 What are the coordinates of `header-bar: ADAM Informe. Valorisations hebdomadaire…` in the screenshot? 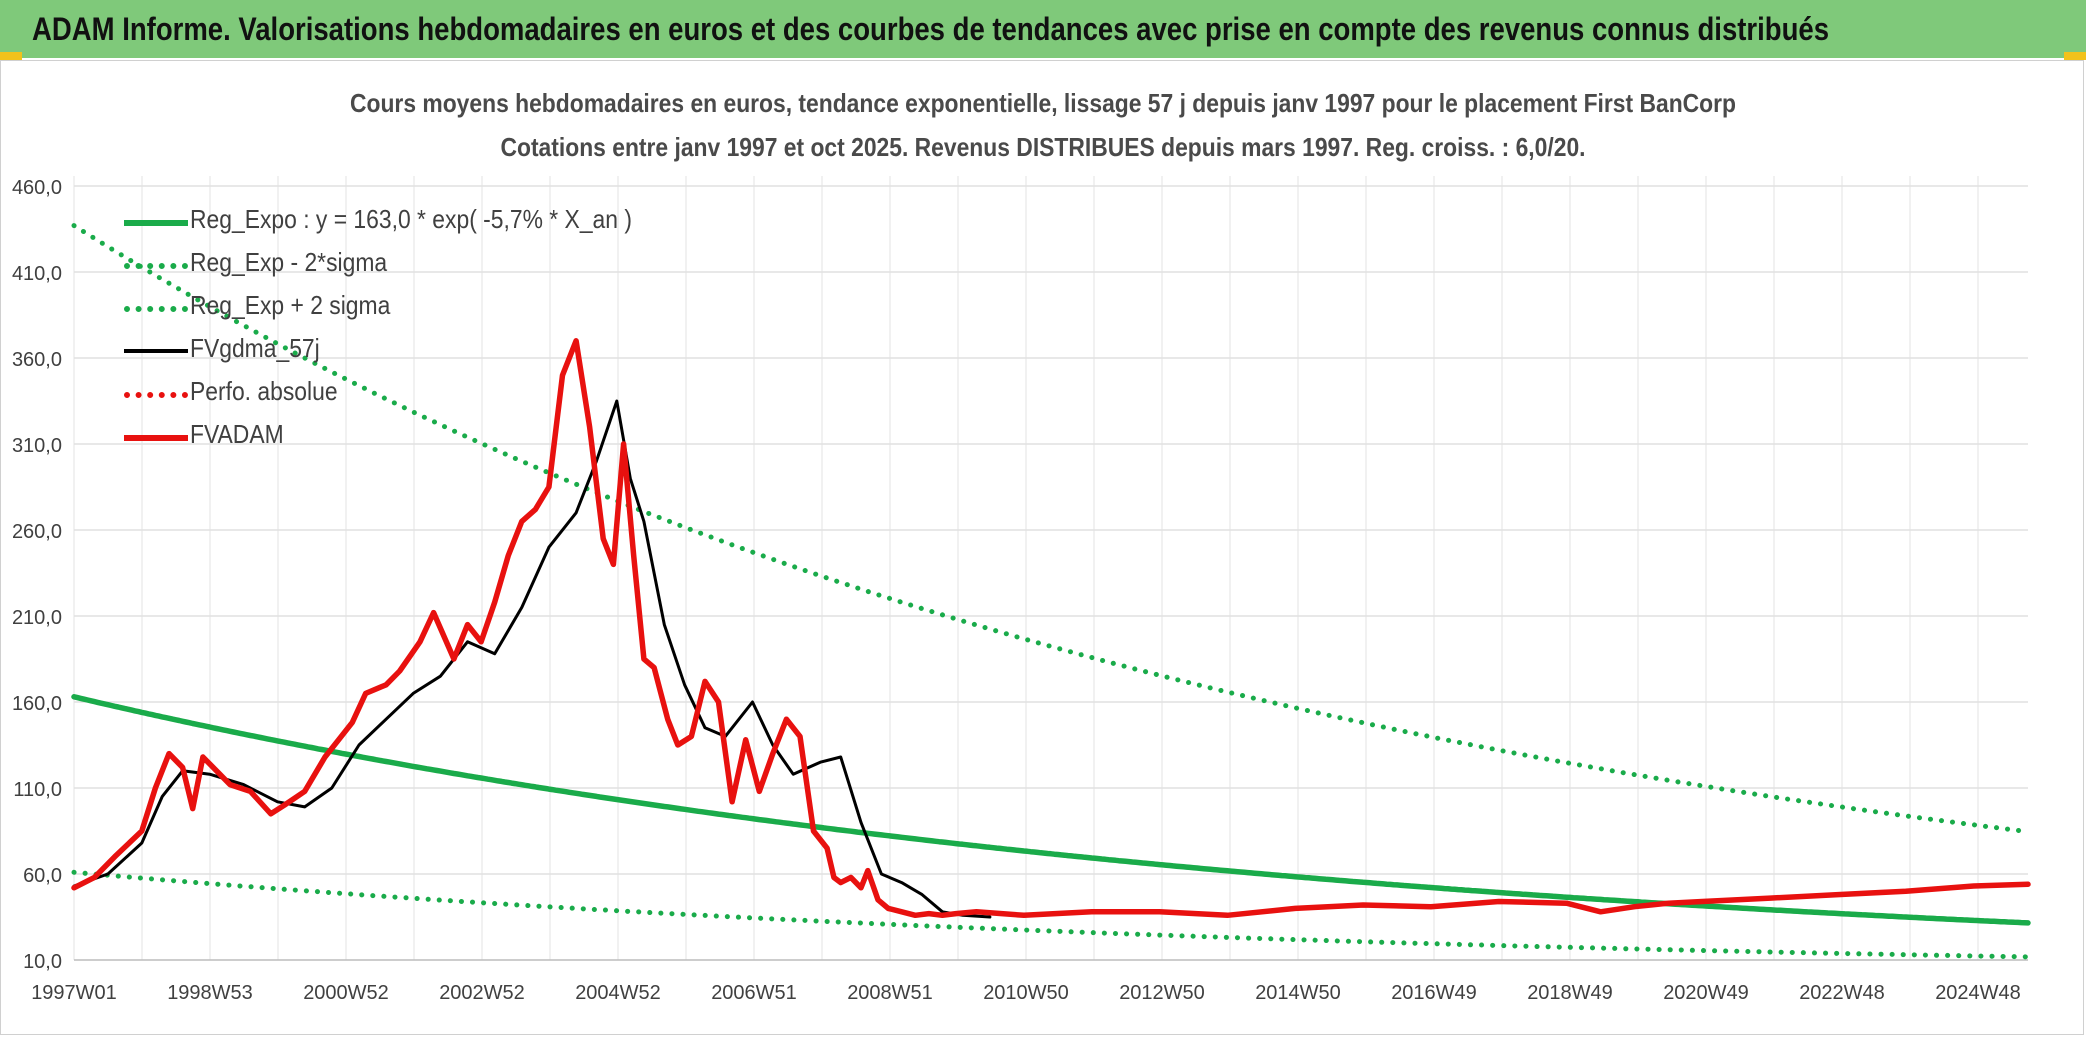 It's located at (1043, 29).